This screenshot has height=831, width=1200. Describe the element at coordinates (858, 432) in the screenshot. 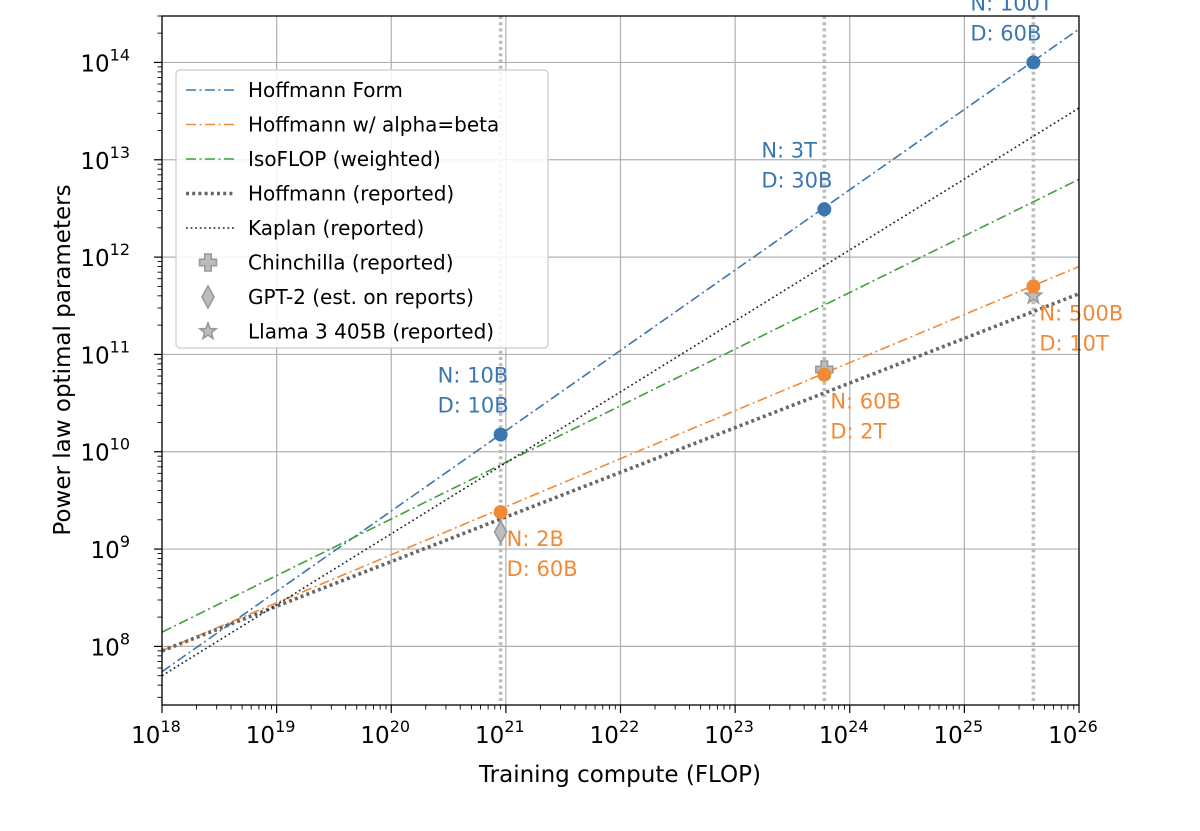

I see `annotation-d: D: 2T` at that location.